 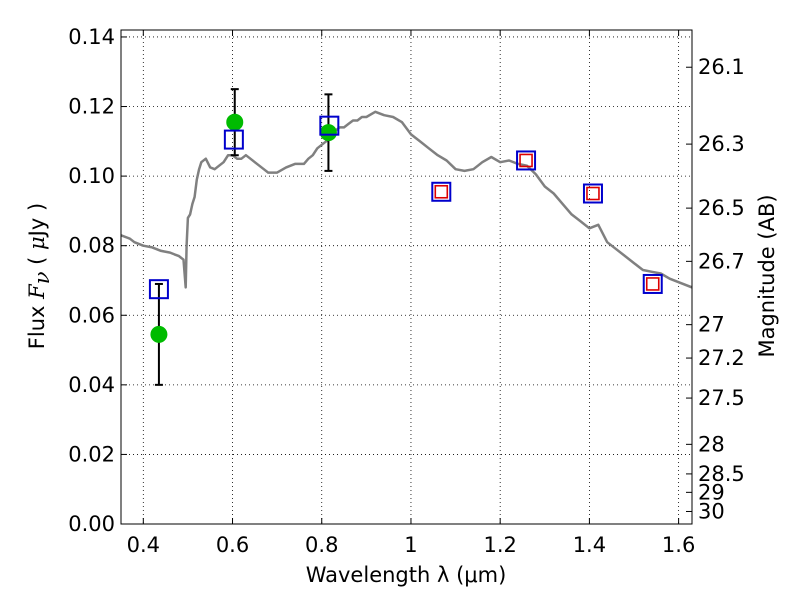 What do you see at coordinates (91, 246) in the screenshot?
I see `y-tick-label: 0.08` at bounding box center [91, 246].